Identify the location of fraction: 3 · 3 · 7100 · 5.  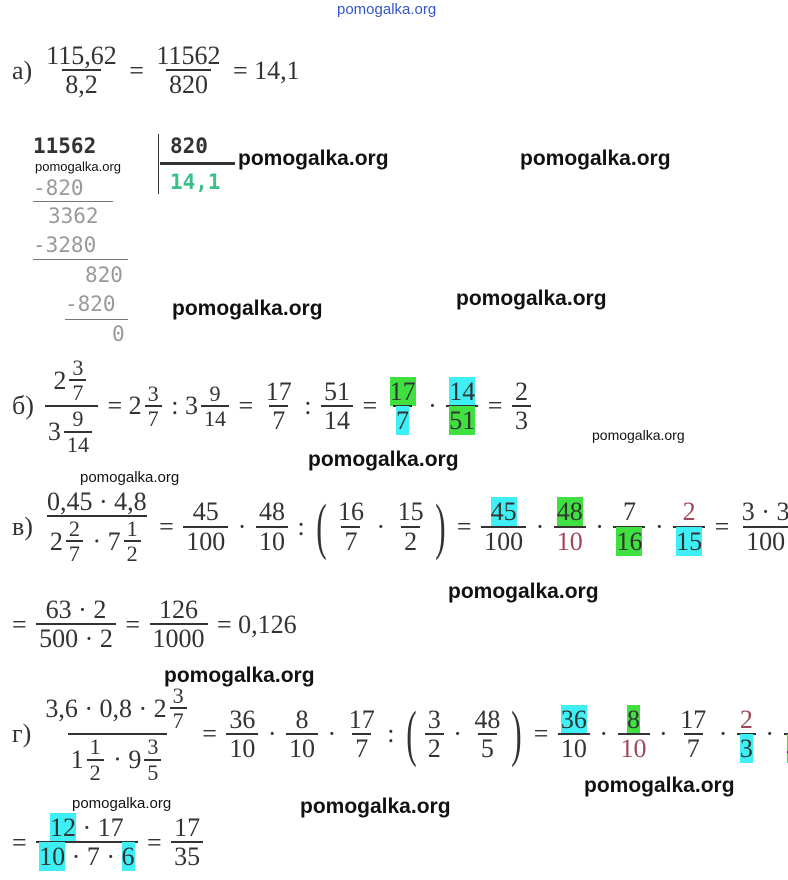
(763, 527).